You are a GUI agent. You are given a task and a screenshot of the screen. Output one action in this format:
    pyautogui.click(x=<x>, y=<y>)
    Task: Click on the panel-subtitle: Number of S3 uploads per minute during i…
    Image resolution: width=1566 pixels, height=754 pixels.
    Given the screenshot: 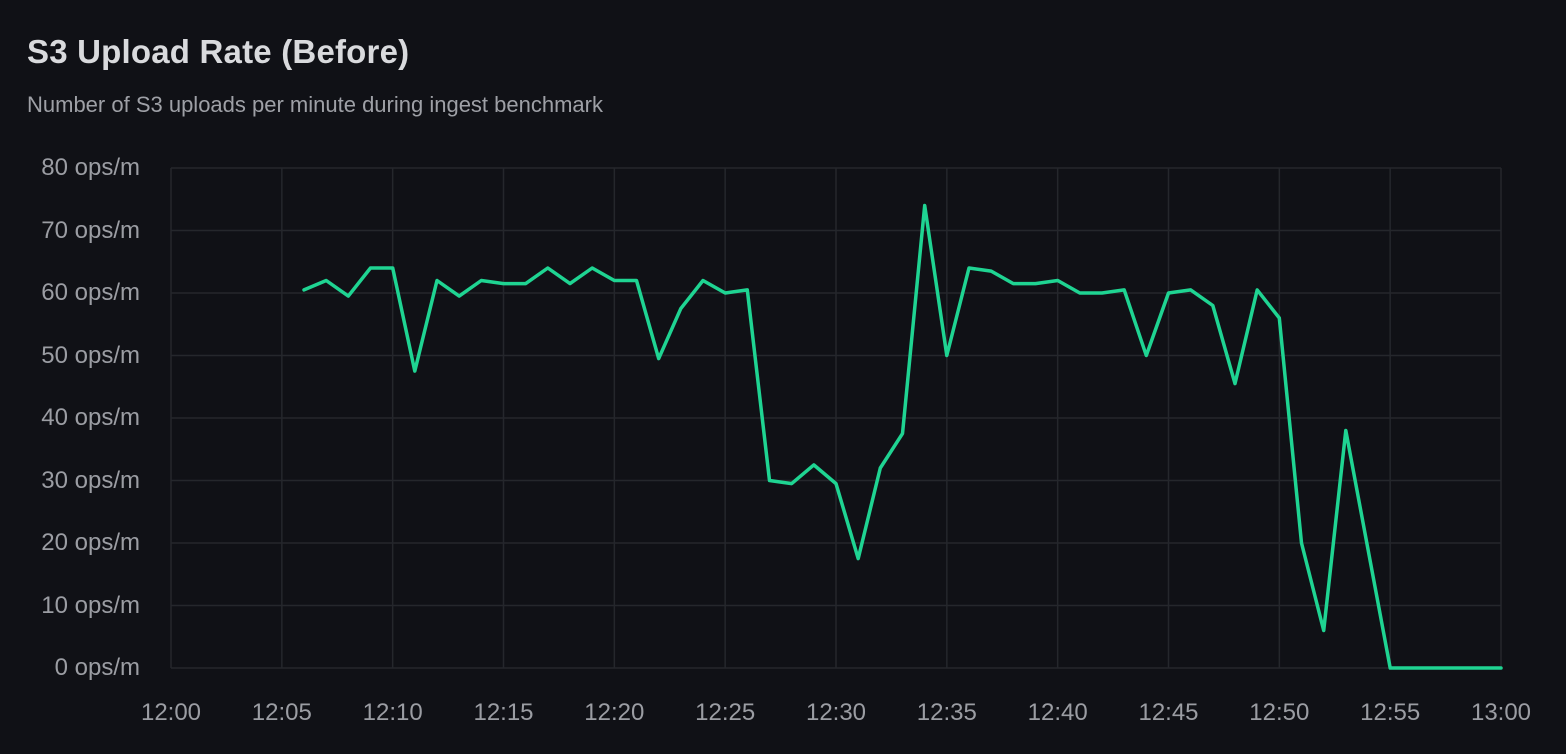 What is the action you would take?
    pyautogui.click(x=315, y=104)
    